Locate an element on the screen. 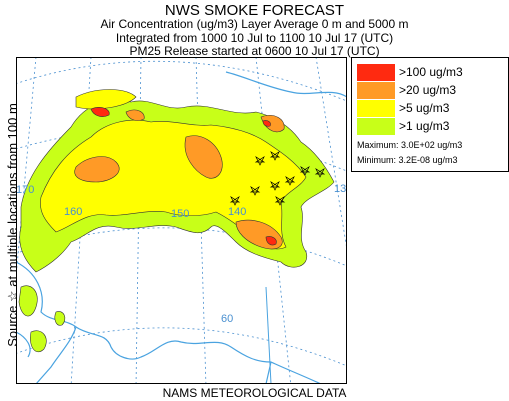  forecast-title: NWS SMOKE FORECAST is located at coordinates (254, 10).